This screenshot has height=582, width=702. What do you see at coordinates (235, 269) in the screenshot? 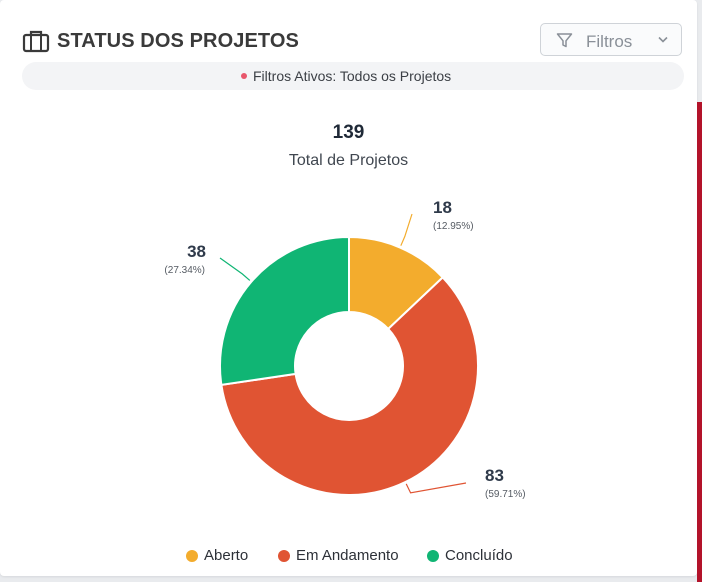
I see `leader-line-concluido` at bounding box center [235, 269].